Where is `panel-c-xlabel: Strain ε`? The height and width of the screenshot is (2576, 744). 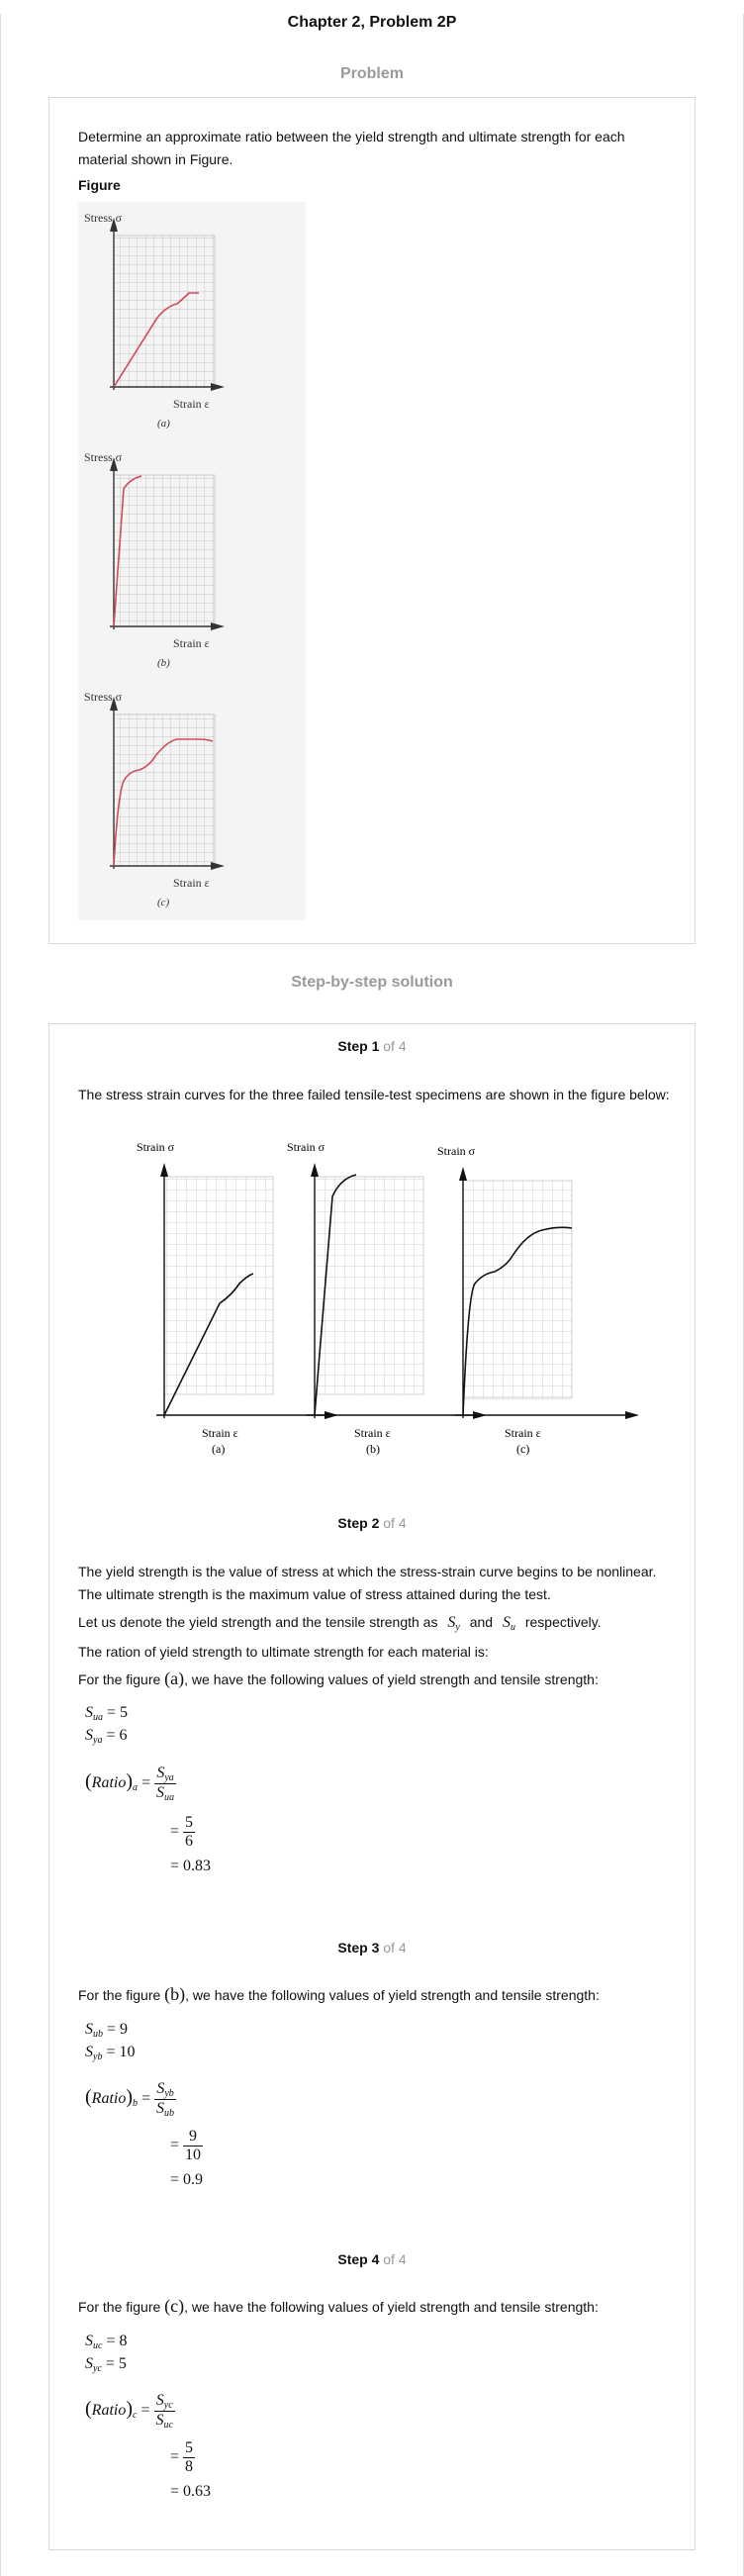
panel-c-xlabel: Strain ε is located at coordinates (191, 883).